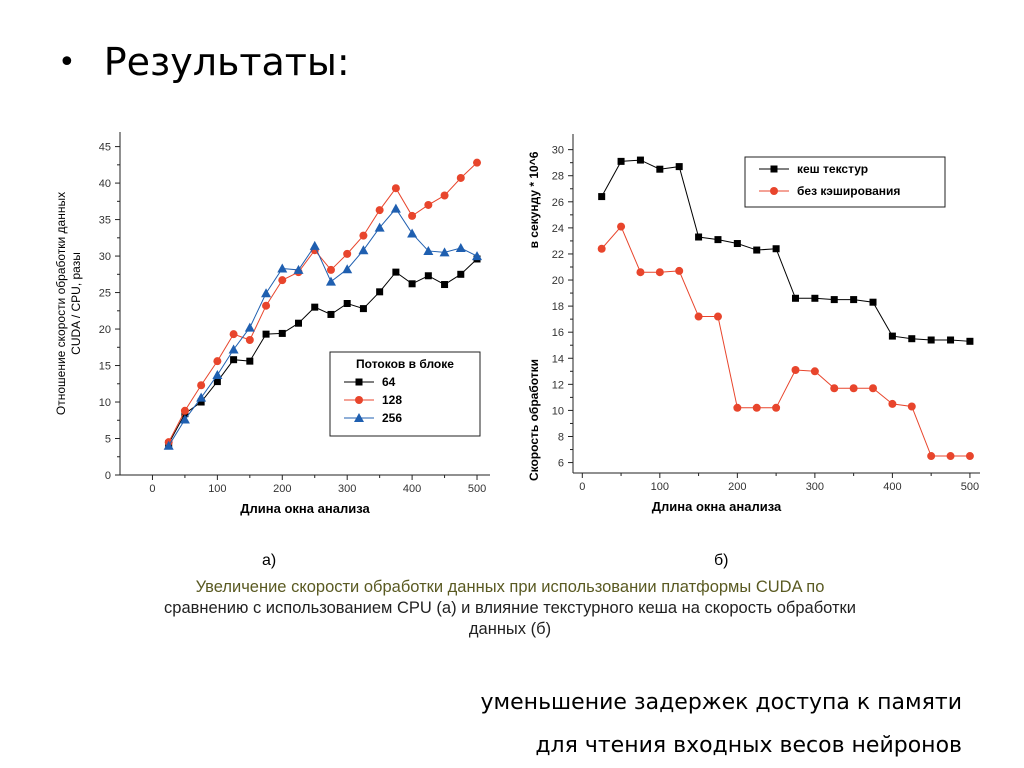 This screenshot has width=1024, height=768. What do you see at coordinates (558, 177) in the screenshot?
I see `y-tick-label: 28` at bounding box center [558, 177].